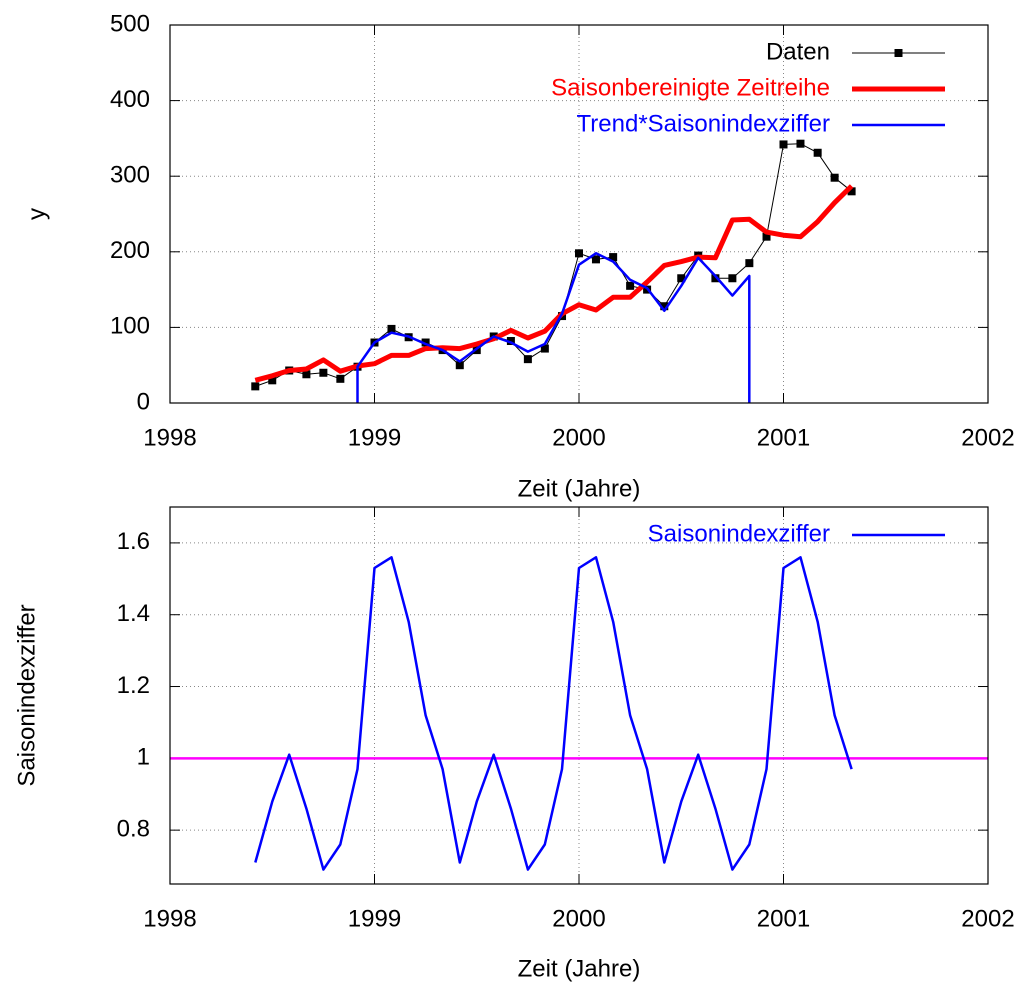 The width and height of the screenshot is (1034, 989). What do you see at coordinates (130, 326) in the screenshot?
I see `y-tick-label: 100` at bounding box center [130, 326].